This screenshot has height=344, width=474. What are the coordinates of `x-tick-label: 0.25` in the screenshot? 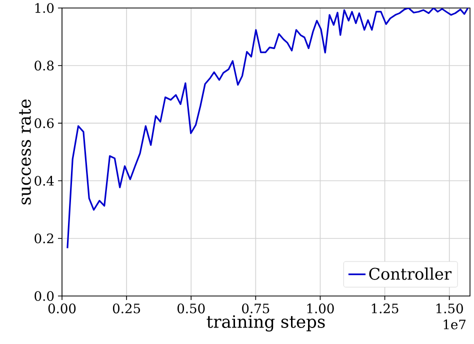 It's located at (126, 309).